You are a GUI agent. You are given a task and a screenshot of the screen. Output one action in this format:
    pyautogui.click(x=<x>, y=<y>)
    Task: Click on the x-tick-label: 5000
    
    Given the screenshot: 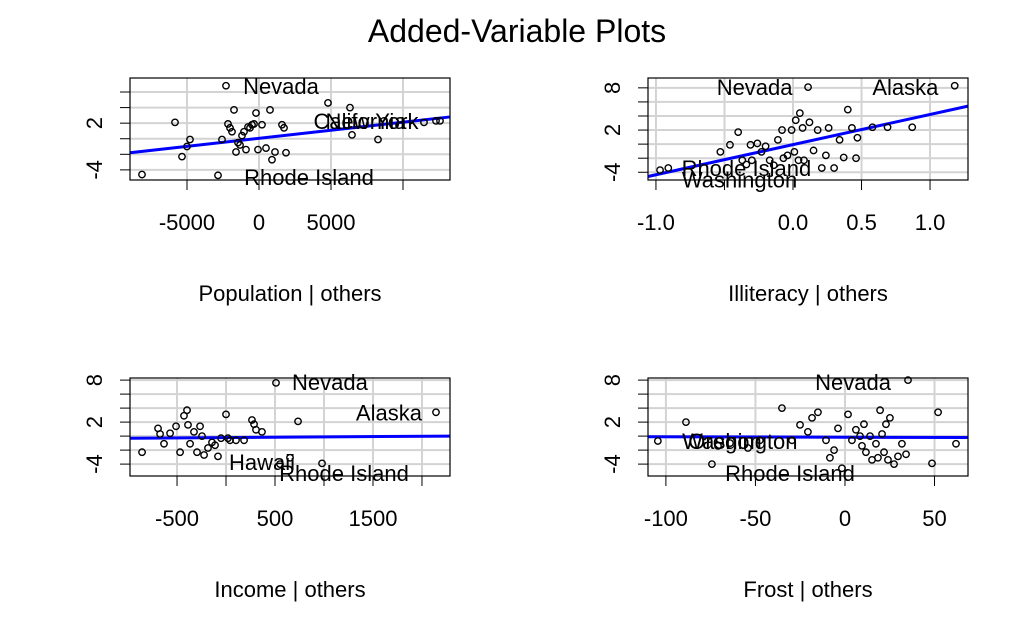 What is the action you would take?
    pyautogui.click(x=331, y=222)
    